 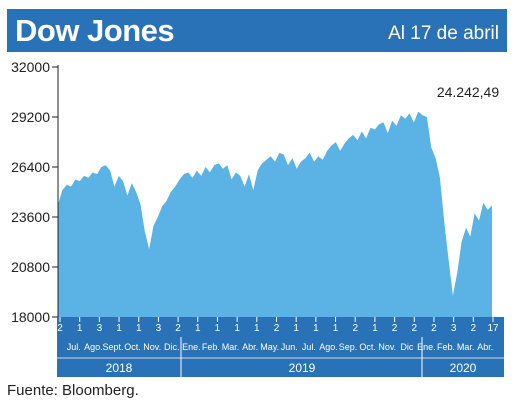 What do you see at coordinates (35, 192) in the screenshot?
I see `y-axis: 32000 29200 26400 23600 20800 18000` at bounding box center [35, 192].